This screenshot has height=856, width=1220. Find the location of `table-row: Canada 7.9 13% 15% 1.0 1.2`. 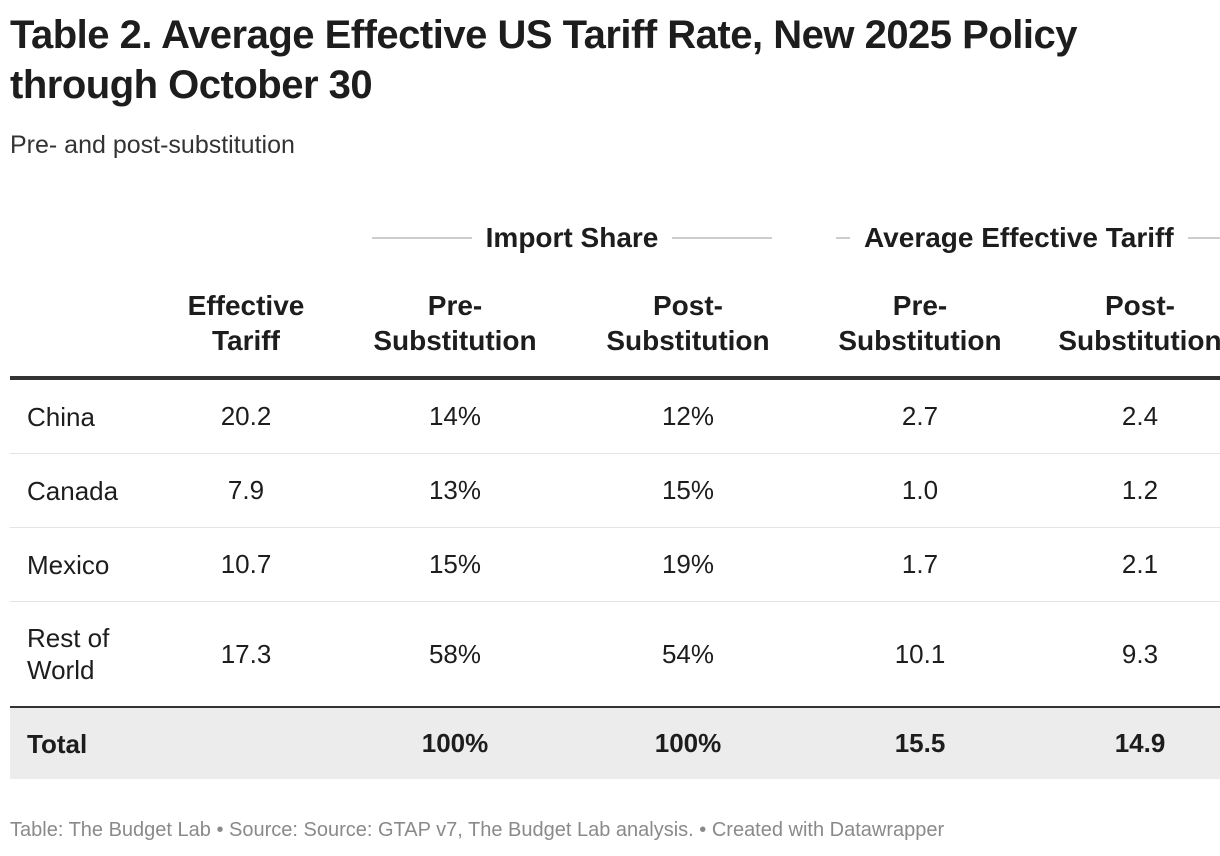

table-row: Canada 7.9 13% 15% 1.0 1.2 is located at coordinates (615, 491).